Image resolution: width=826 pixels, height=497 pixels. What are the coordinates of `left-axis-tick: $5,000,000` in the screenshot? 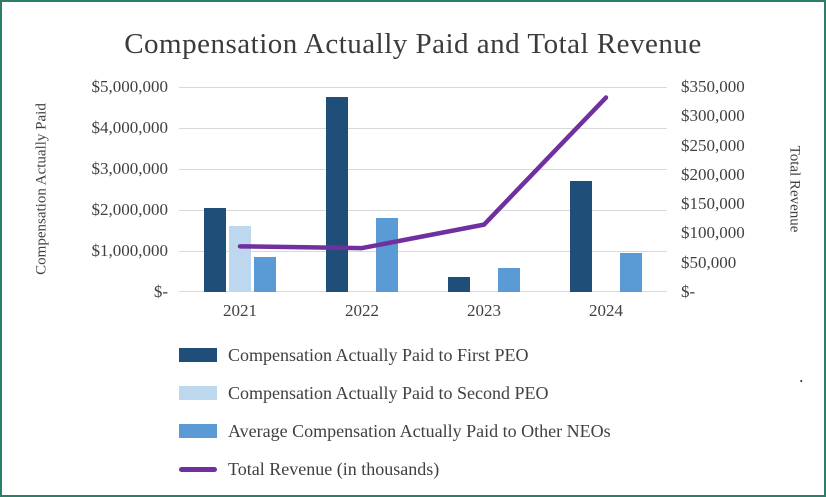 It's located at (130, 86).